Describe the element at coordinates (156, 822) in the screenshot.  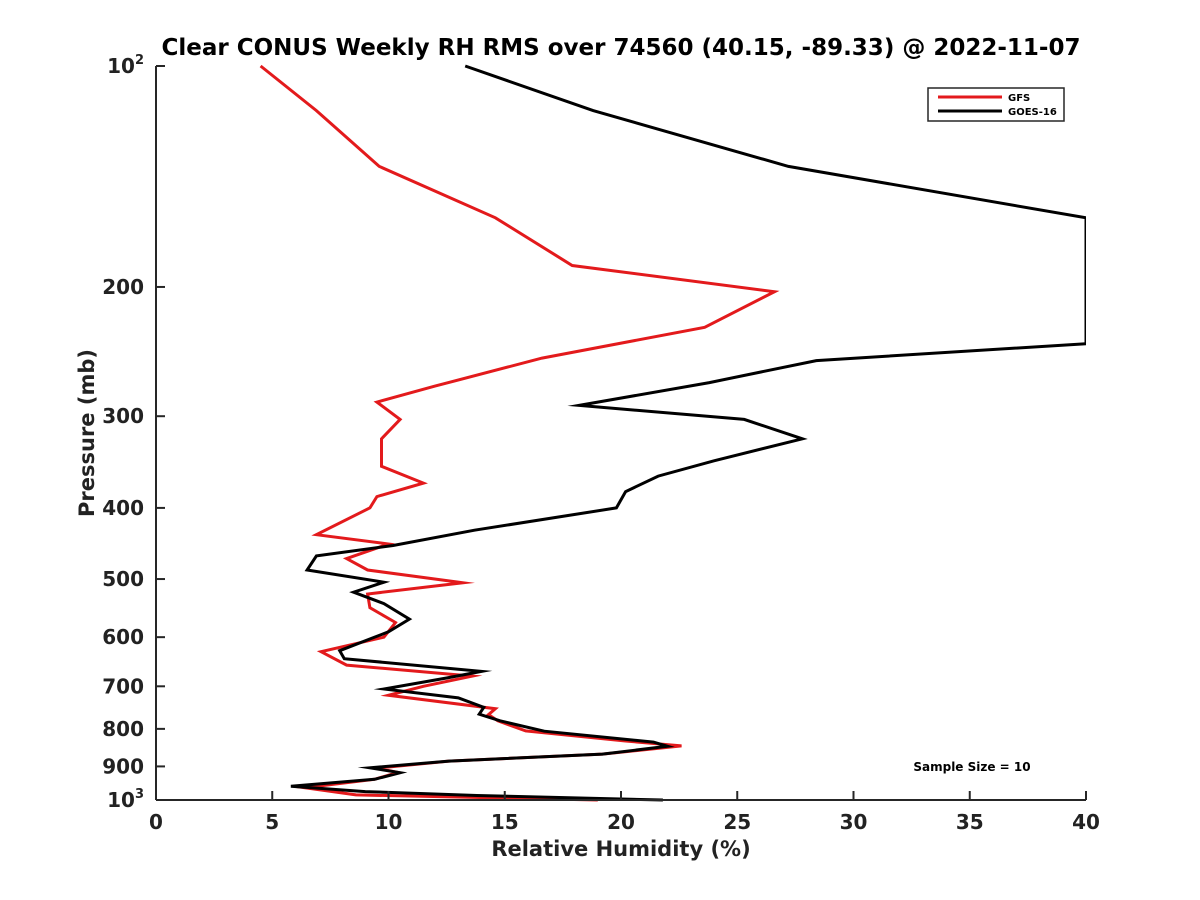
I see `x-tick-label: 0` at that location.